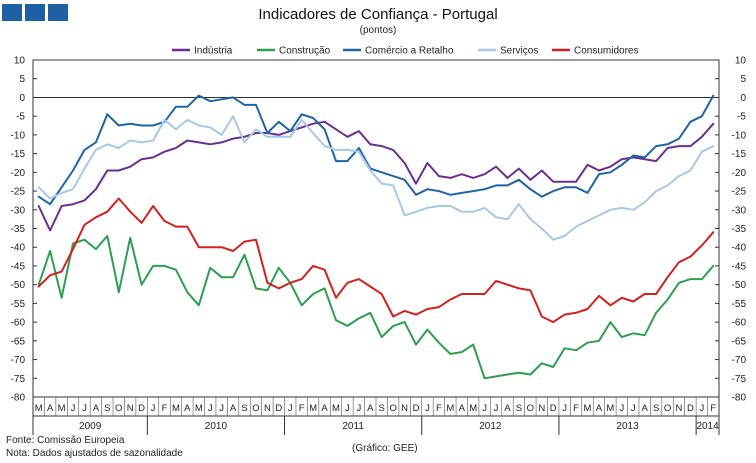 This screenshot has width=756, height=463. I want to click on y-tick-label-right: -25, so click(739, 192).